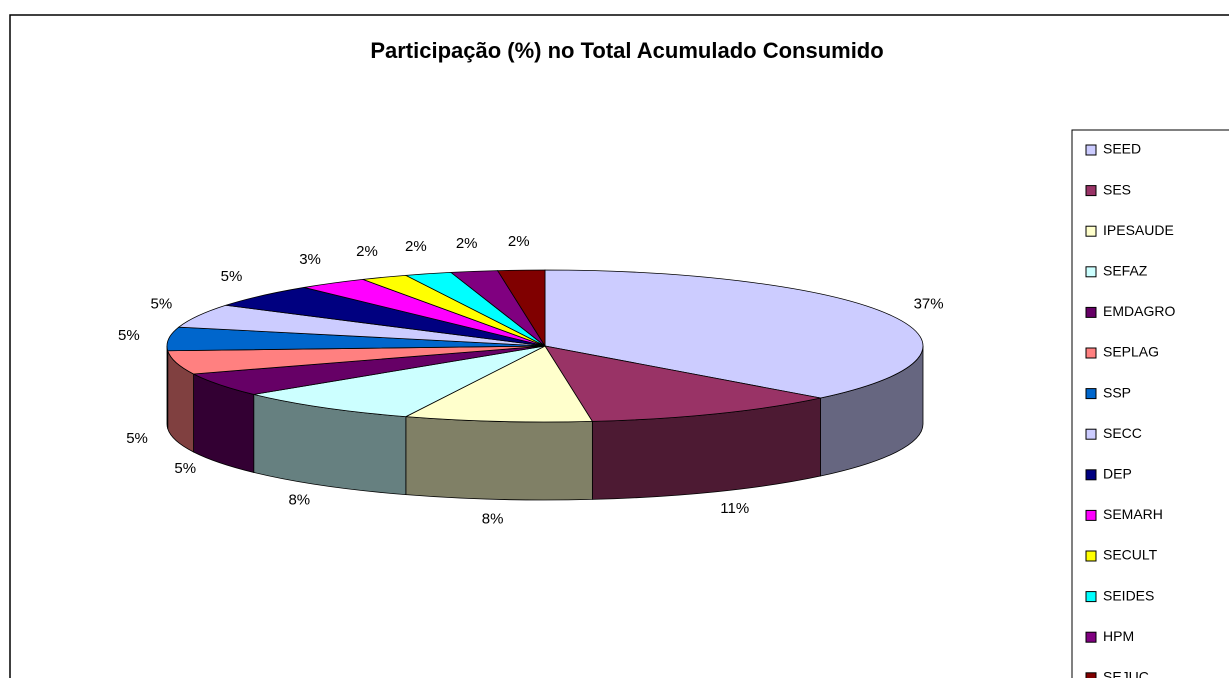  Describe the element at coordinates (1150, 403) in the screenshot. I see `legend-box` at that location.